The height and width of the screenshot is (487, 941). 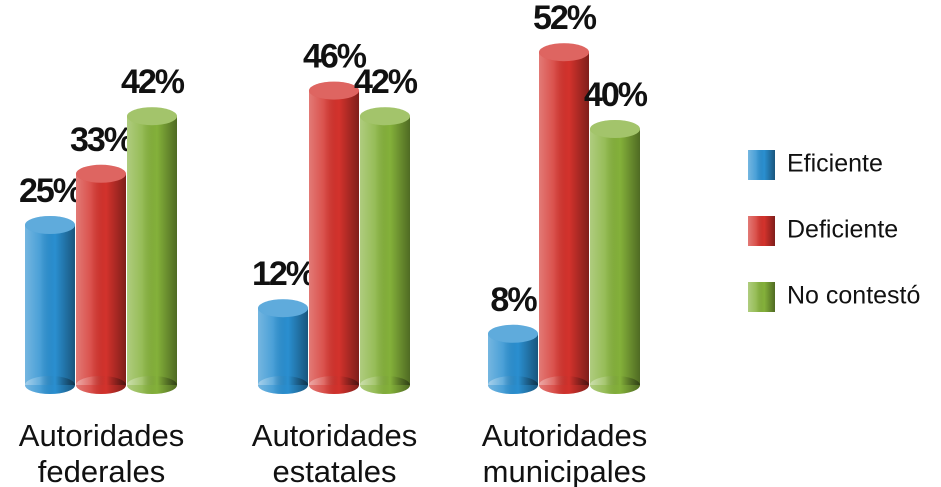 What do you see at coordinates (616, 95) in the screenshot?
I see `value-label: 40%` at bounding box center [616, 95].